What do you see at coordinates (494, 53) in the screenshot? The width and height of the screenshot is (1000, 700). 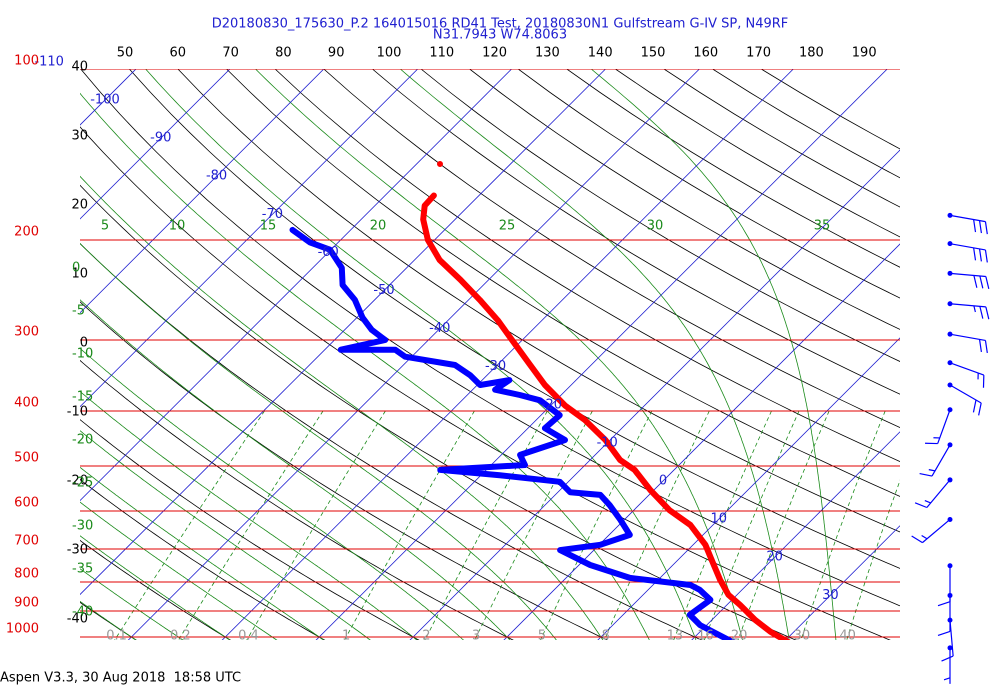 I see `dry-adiabat-label: 120` at bounding box center [494, 53].